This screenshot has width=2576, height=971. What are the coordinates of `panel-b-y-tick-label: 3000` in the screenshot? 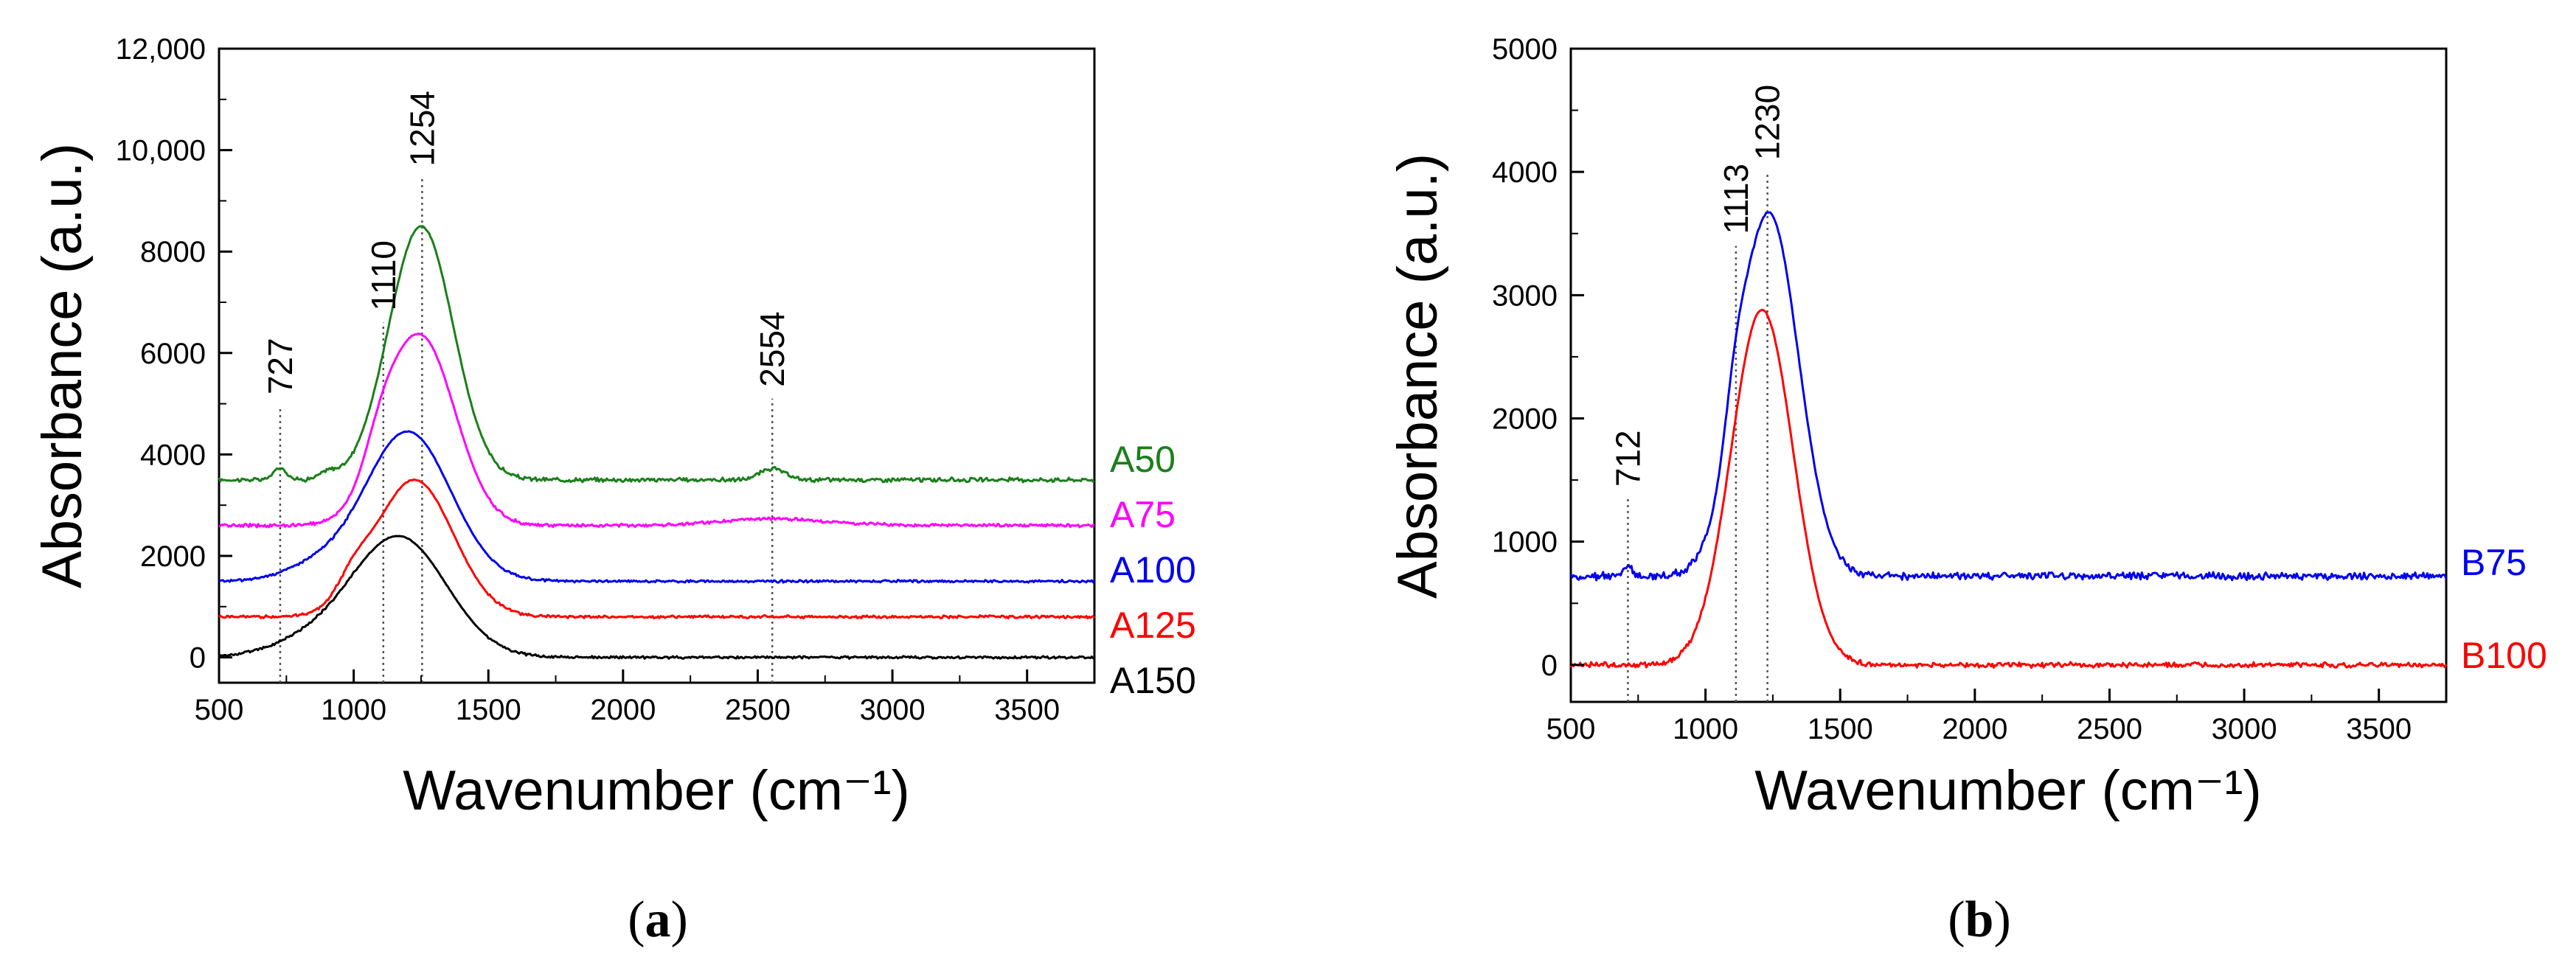 It's located at (1525, 295).